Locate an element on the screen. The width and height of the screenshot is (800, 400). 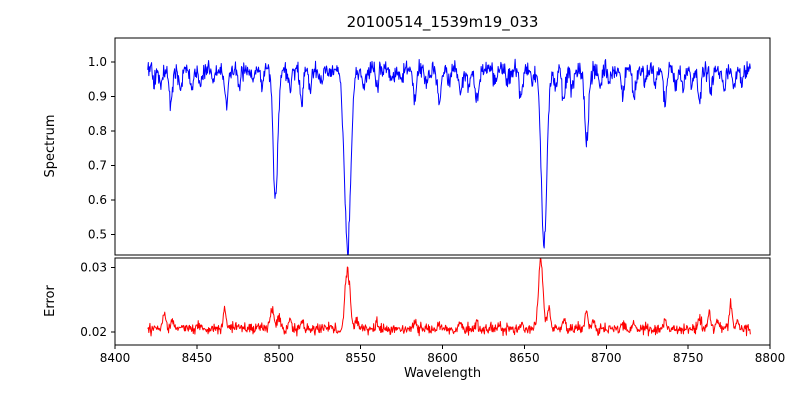
spectrum-y-tick-label: 1.0 is located at coordinates (97, 62).